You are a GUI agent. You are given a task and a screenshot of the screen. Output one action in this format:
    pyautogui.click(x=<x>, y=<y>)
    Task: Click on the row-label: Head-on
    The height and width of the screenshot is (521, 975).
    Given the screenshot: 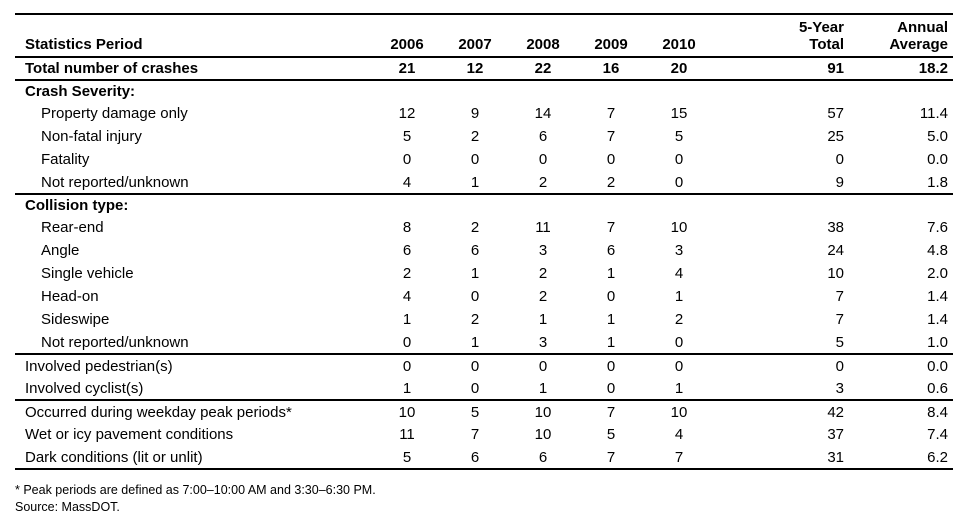 What is the action you would take?
    pyautogui.click(x=70, y=296)
    